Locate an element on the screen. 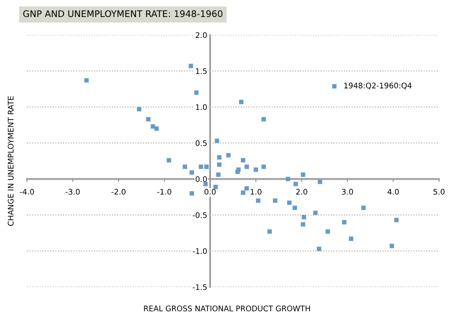 The image size is (454, 322). chart-title: GNP AND UNEMPLOYMENT RATE: 1948-1960 is located at coordinates (122, 14).